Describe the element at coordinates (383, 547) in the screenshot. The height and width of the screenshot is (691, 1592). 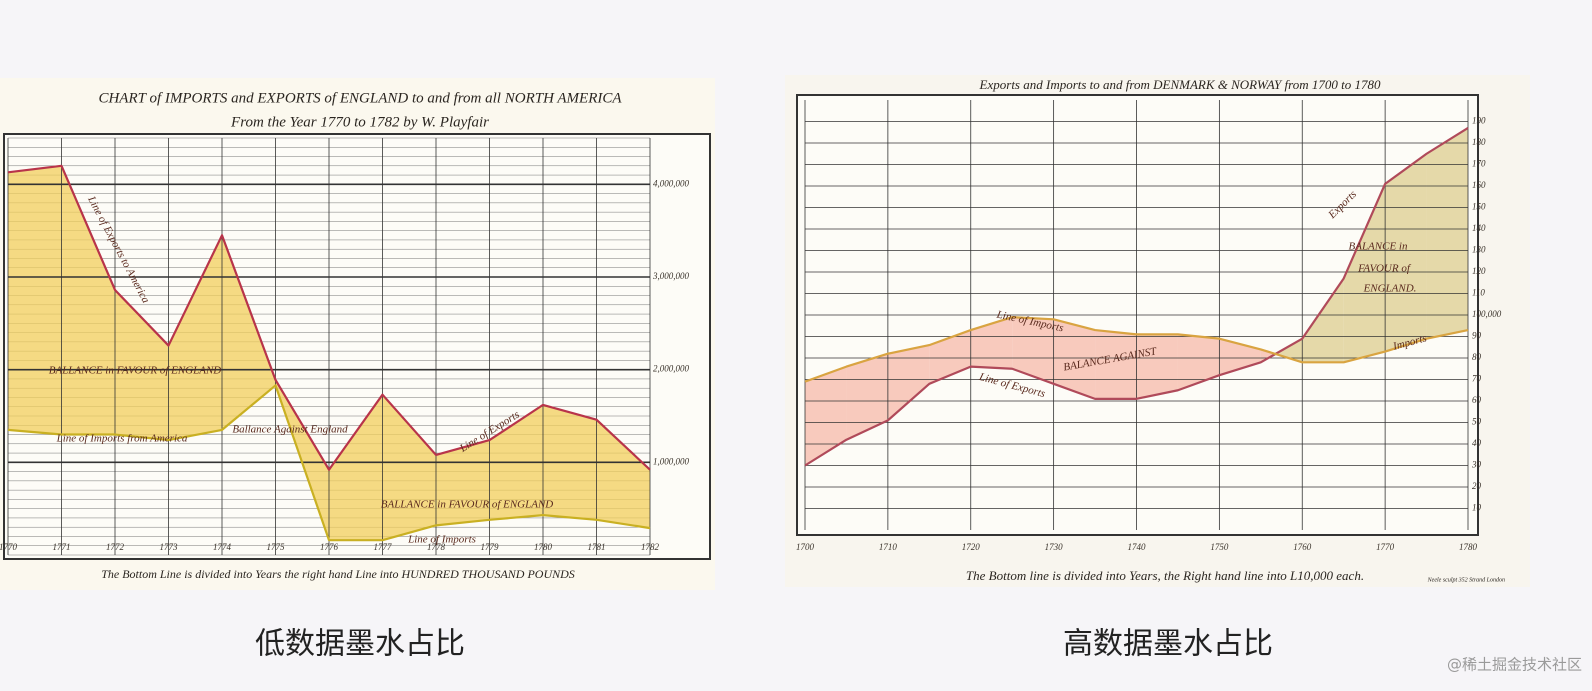
I see `x-tick-label: 1777` at that location.